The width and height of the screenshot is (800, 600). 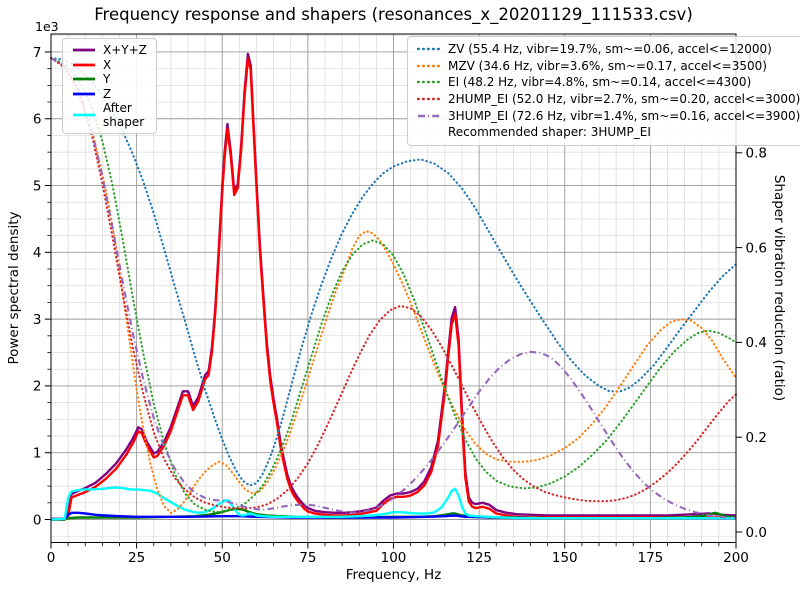 I want to click on legend-item-label: After shaper, so click(x=124, y=115).